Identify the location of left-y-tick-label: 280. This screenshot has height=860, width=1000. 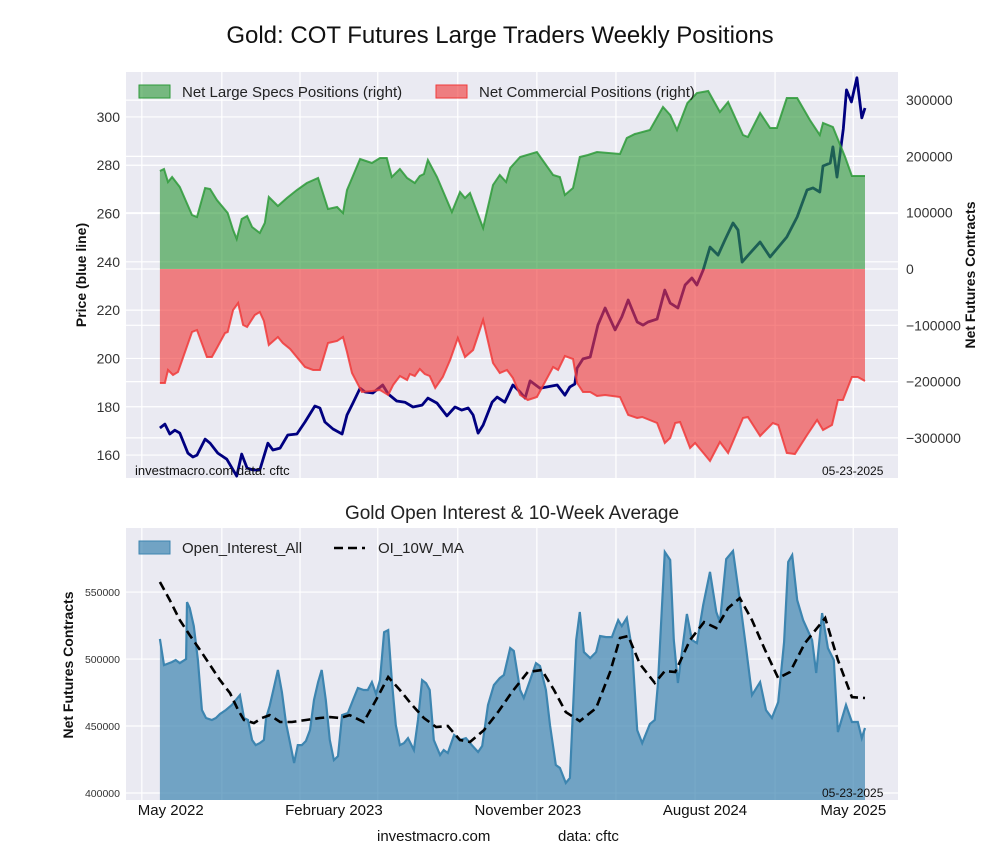
(109, 165).